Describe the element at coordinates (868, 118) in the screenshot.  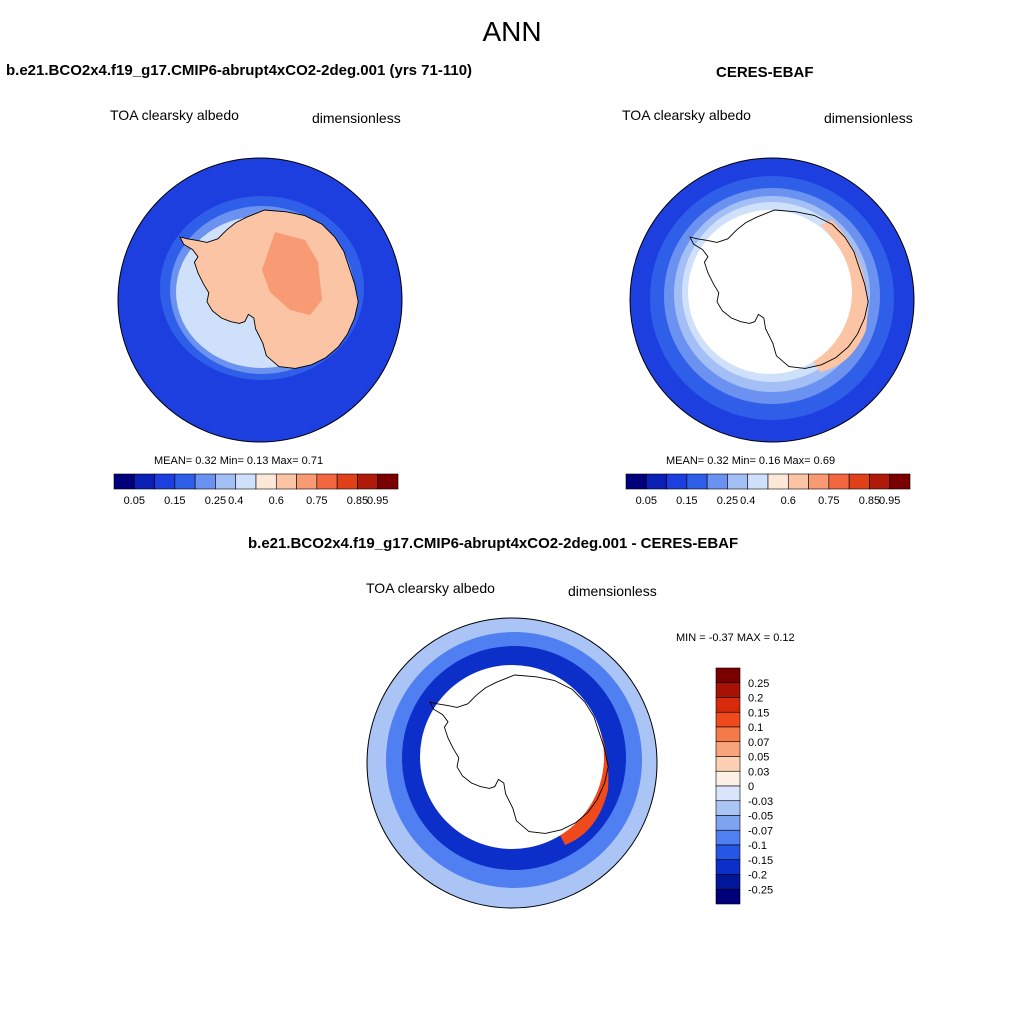
I see `obs-units-label: dimensionless` at that location.